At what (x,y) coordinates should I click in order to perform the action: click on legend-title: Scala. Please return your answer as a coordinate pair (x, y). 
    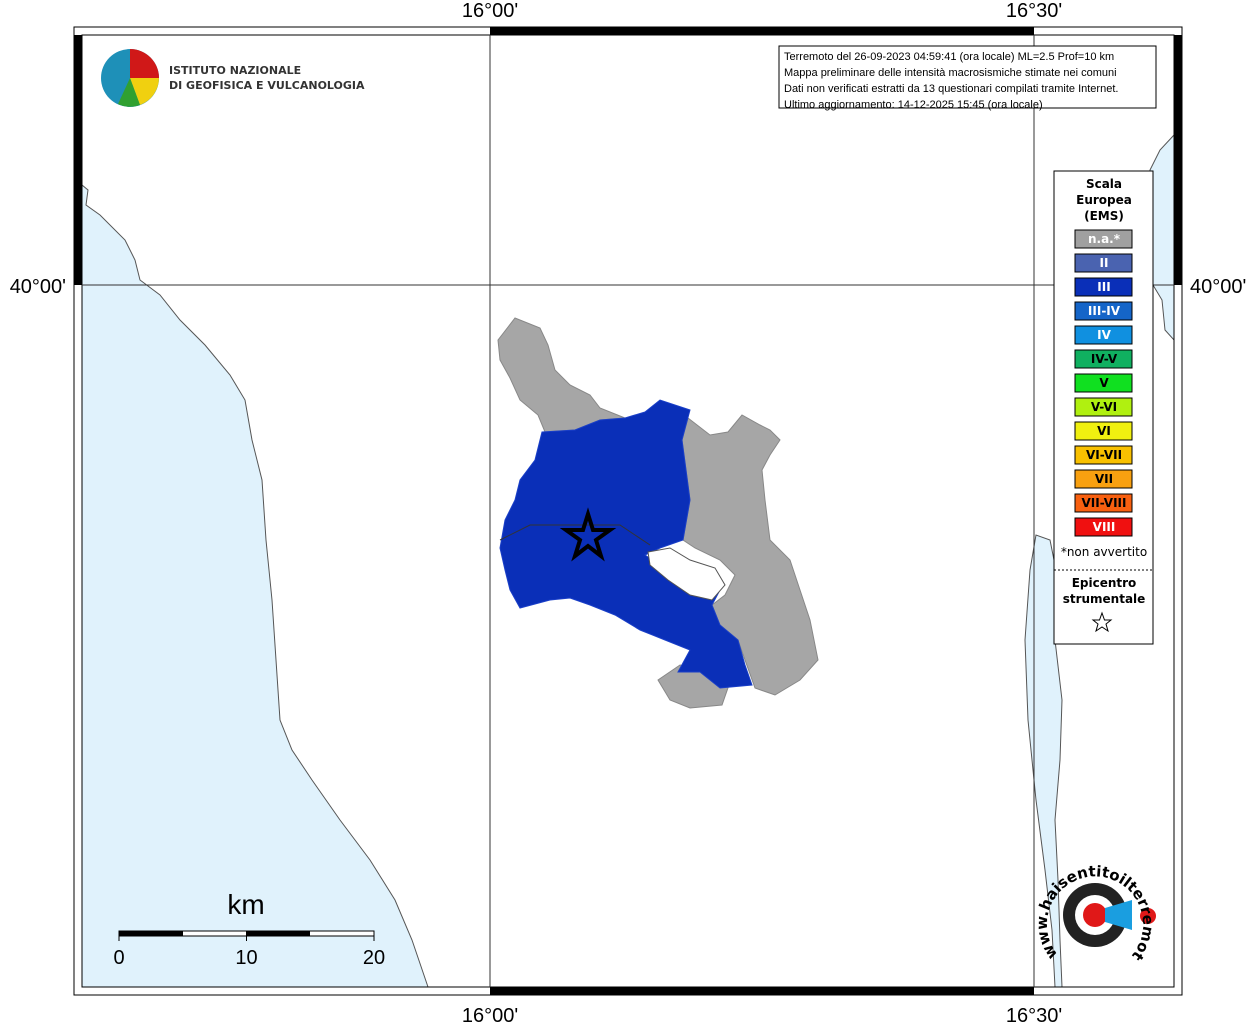
    Looking at the image, I should click on (1104, 184).